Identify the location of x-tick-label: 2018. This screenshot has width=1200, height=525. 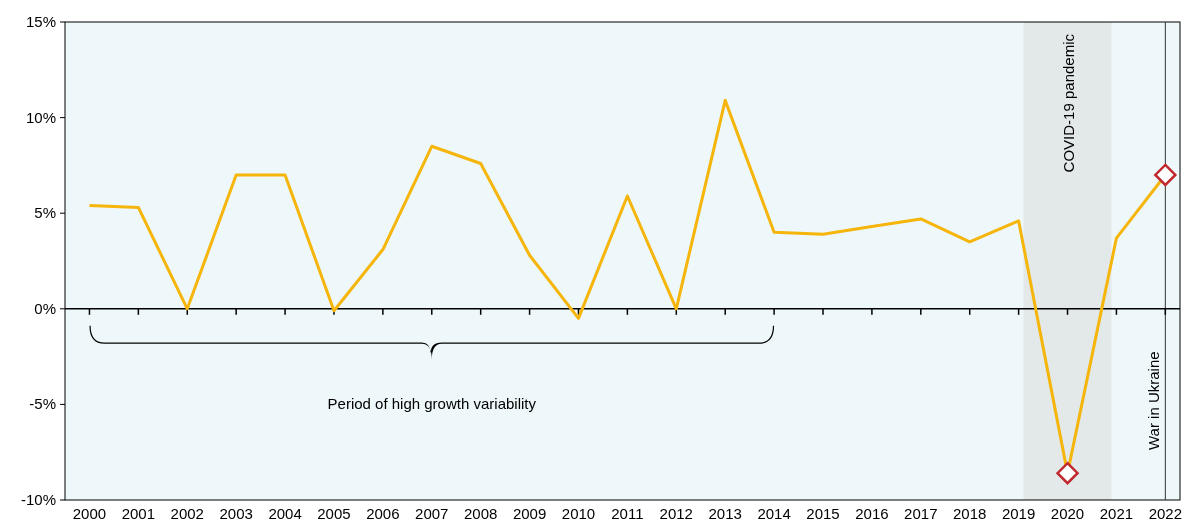
(970, 513).